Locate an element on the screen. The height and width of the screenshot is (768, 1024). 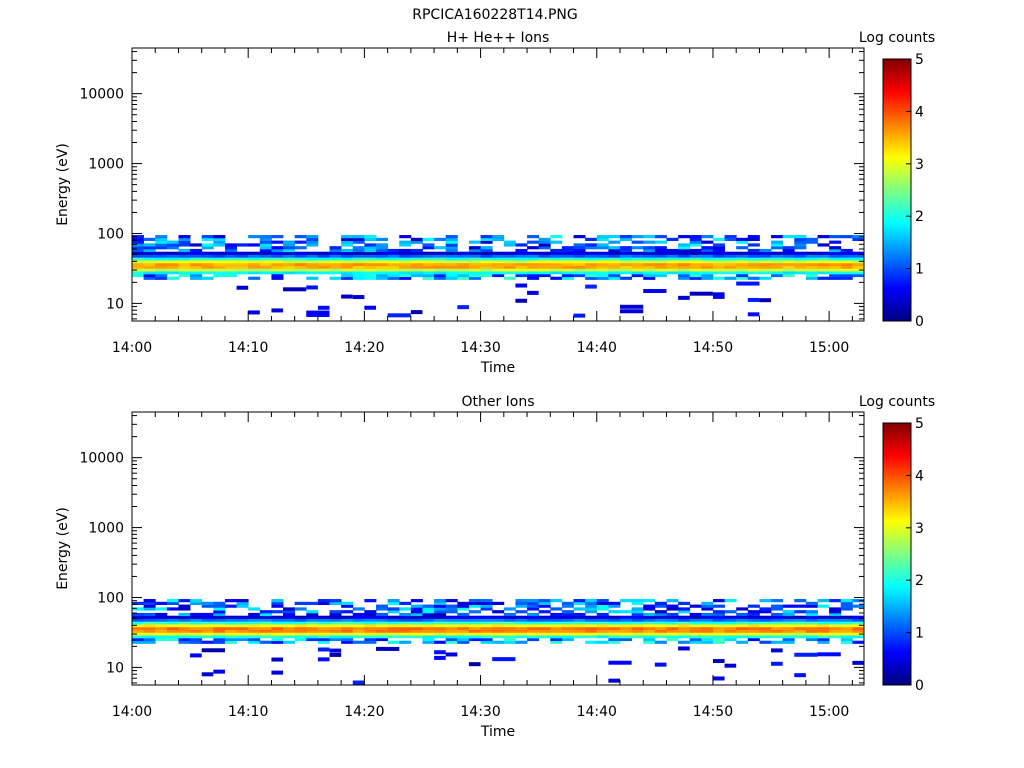
x-tick-label: 14:20 is located at coordinates (364, 348).